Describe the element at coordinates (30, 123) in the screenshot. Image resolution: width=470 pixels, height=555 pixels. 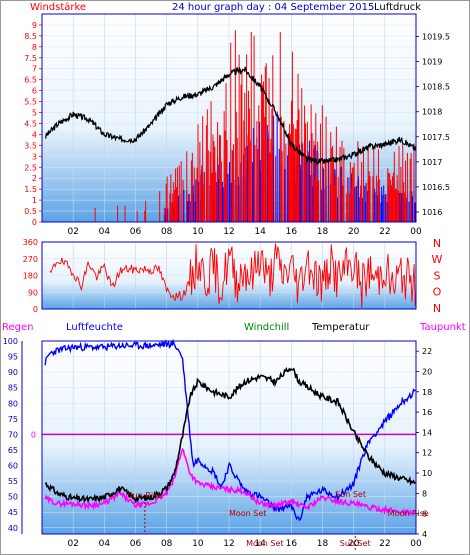
I see `wind-y-tick-label: 4.5` at that location.